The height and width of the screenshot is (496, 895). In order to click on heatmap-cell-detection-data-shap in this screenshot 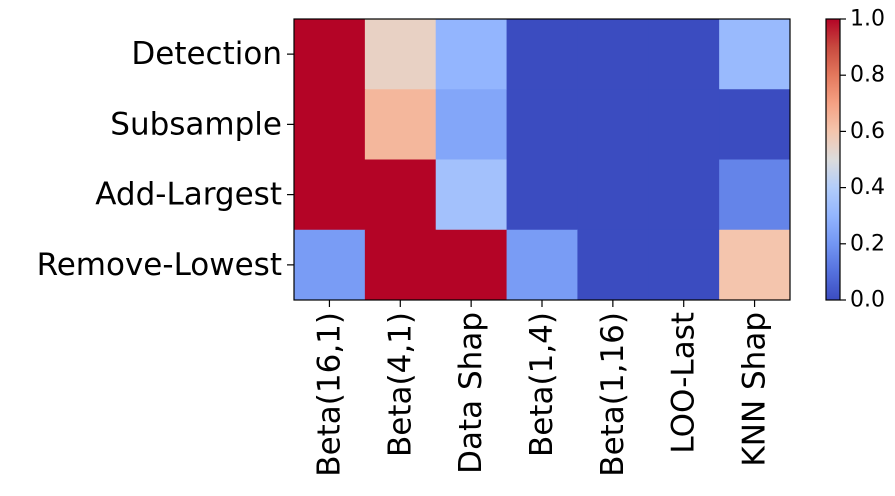, I will do `click(471, 54)`.